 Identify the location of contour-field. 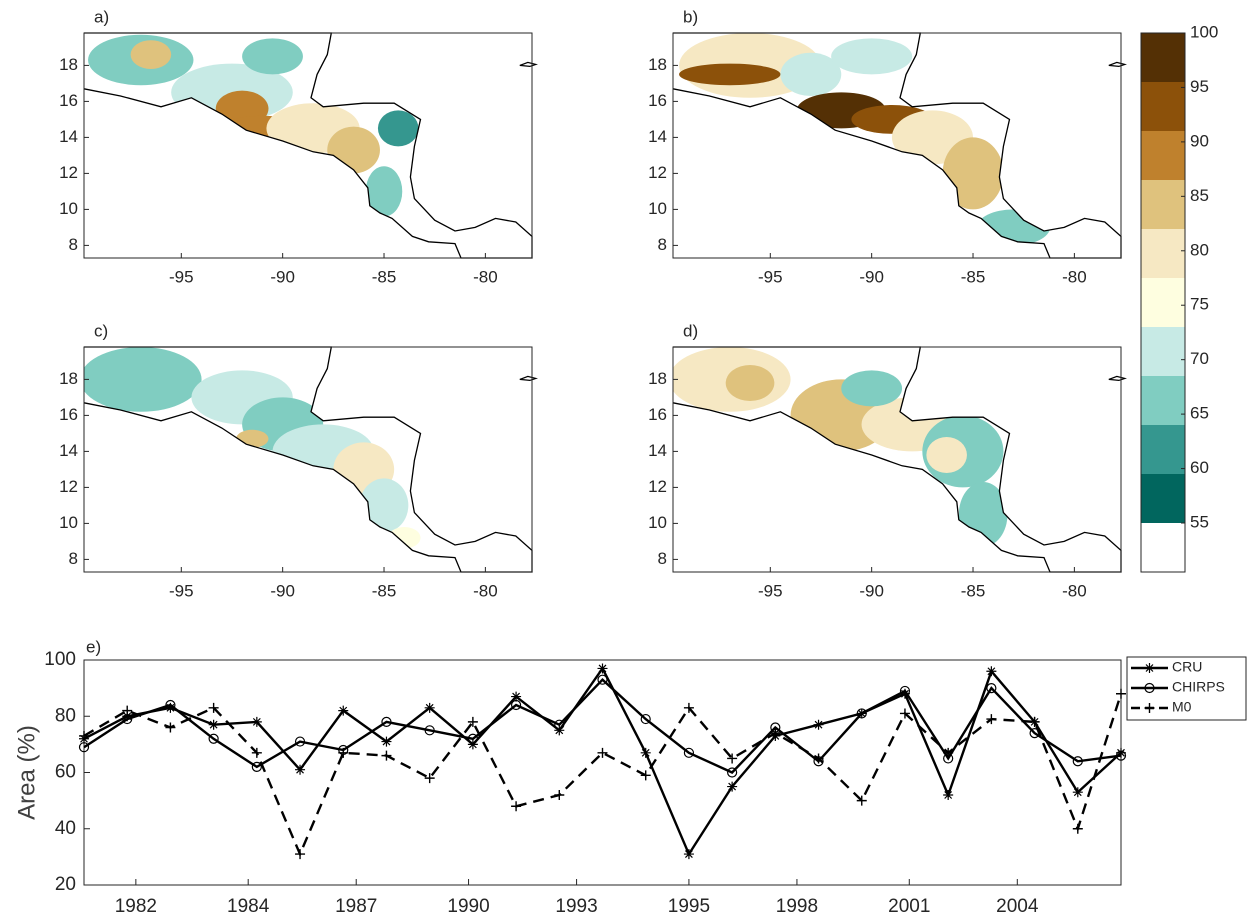
(252, 448).